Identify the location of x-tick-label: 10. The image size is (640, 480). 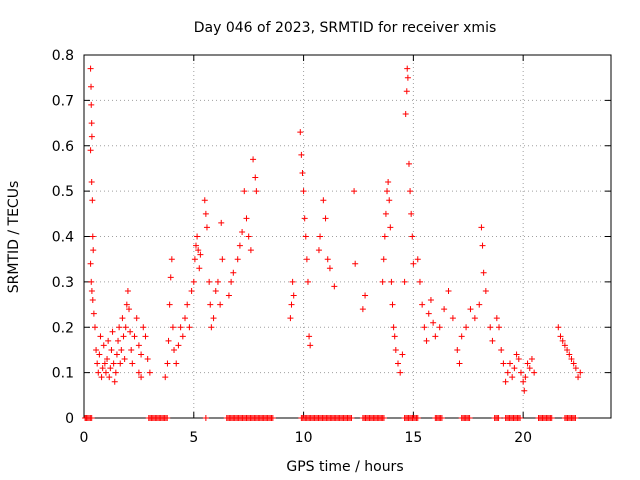
(304, 438).